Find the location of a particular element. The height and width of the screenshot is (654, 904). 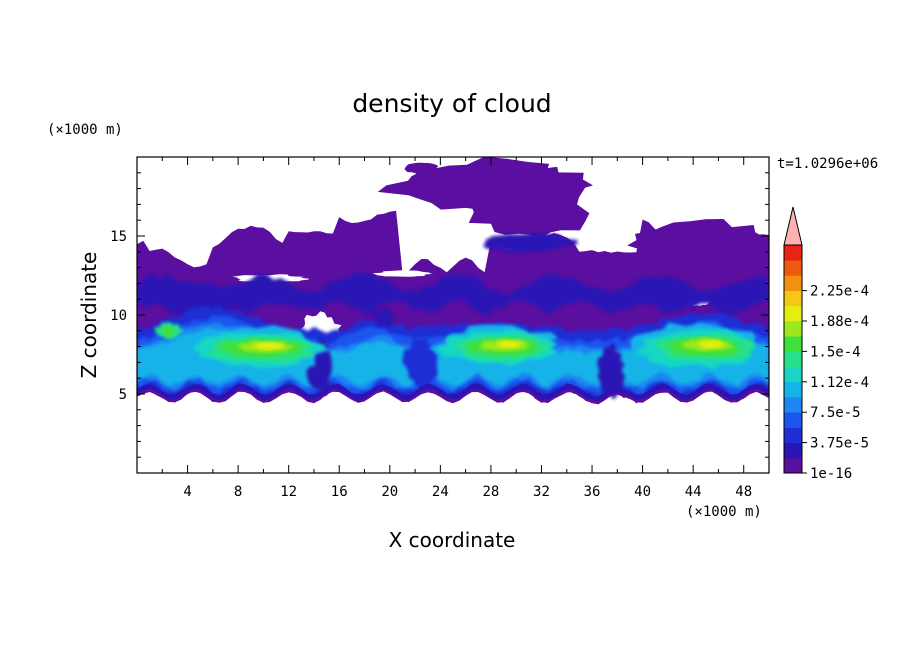

colorbar-extension is located at coordinates (793, 226).